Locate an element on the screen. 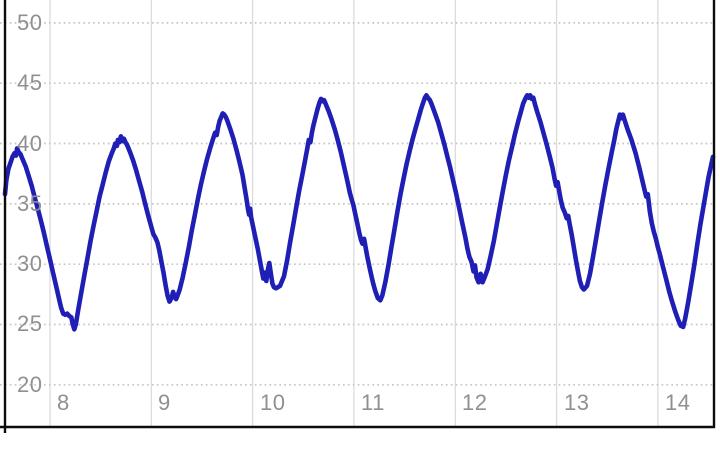 The height and width of the screenshot is (461, 720). x-tick-label-8: 8 is located at coordinates (63, 402).